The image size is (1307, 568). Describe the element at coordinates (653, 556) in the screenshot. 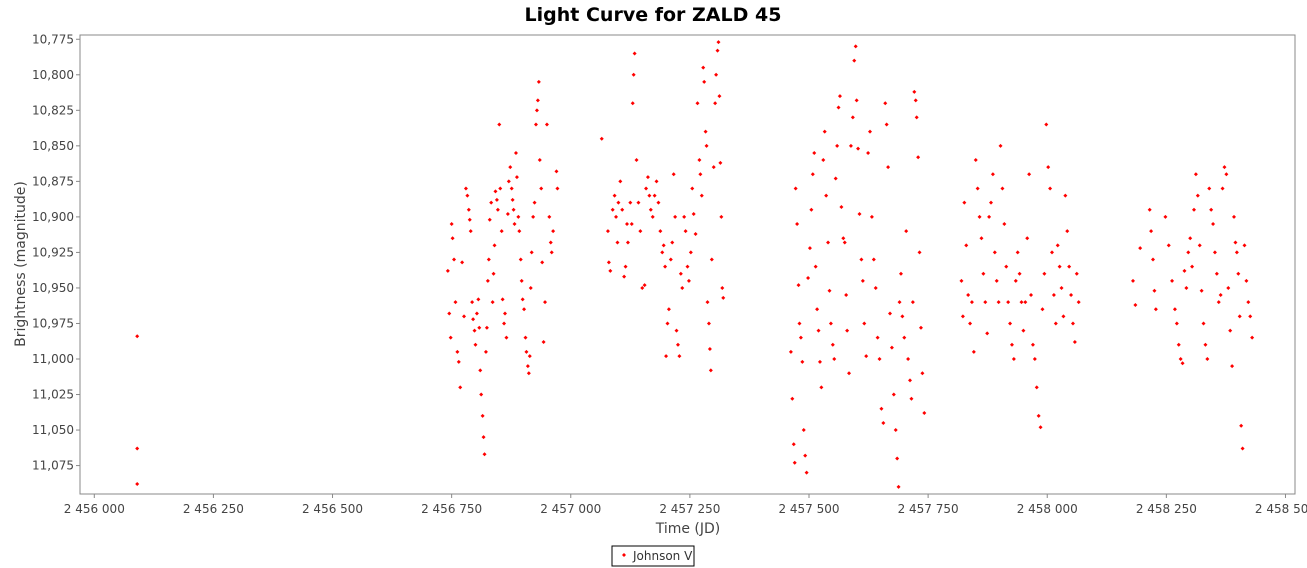

I see `legend-box` at that location.